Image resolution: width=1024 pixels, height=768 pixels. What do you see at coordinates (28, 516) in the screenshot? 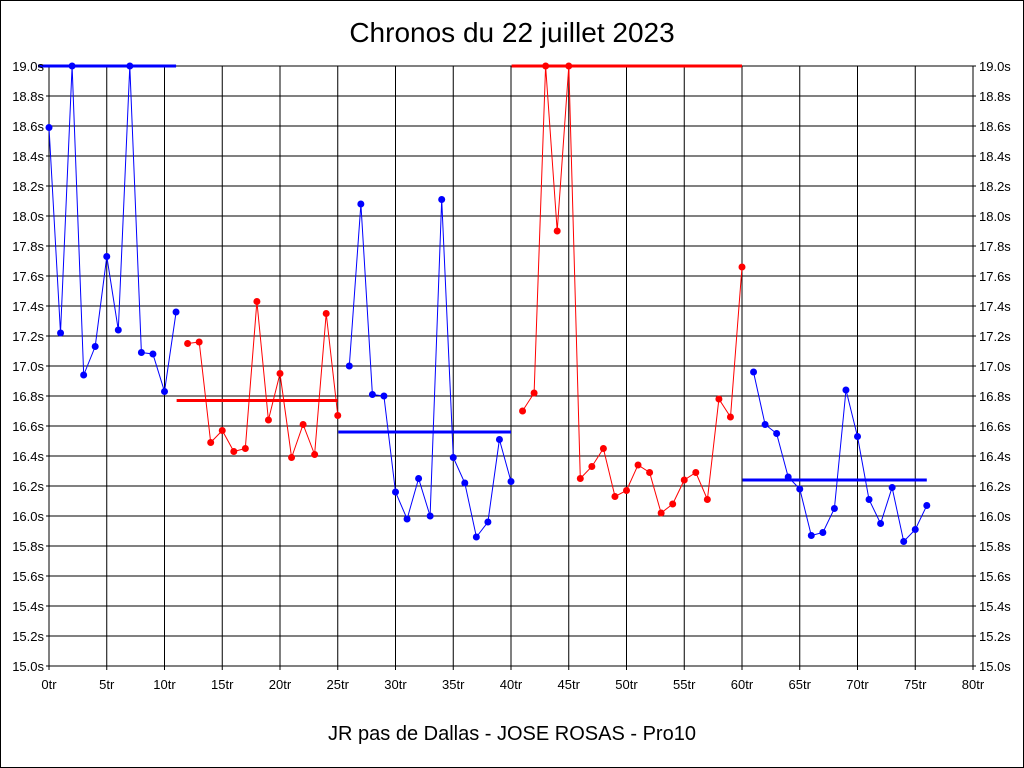
I see `y-tick-label-left: 16.0s` at bounding box center [28, 516].